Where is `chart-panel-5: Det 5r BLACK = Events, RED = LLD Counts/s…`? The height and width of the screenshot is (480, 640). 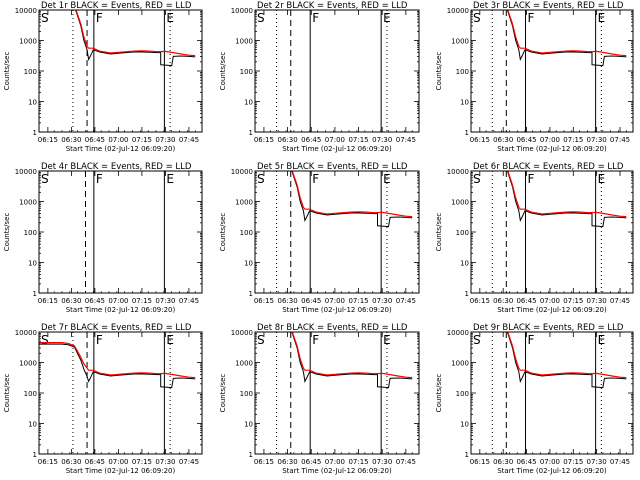 chart-panel-5: Det 5r BLACK = Events, RED = LLD Counts/s… is located at coordinates (319, 238).